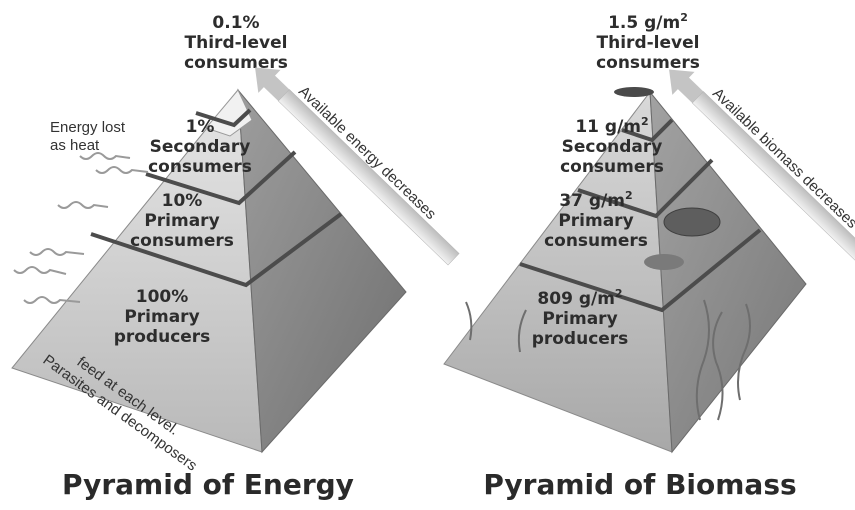 This screenshot has width=855, height=510. I want to click on biomass-primary-consumers-name-line2: consumers, so click(596, 241).